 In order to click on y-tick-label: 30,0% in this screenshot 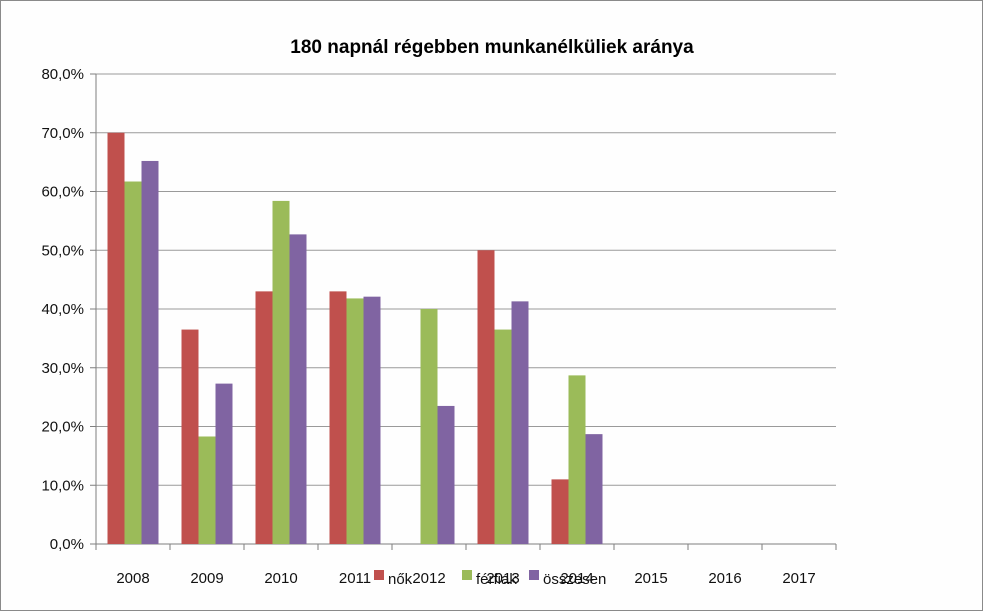, I will do `click(62, 368)`.